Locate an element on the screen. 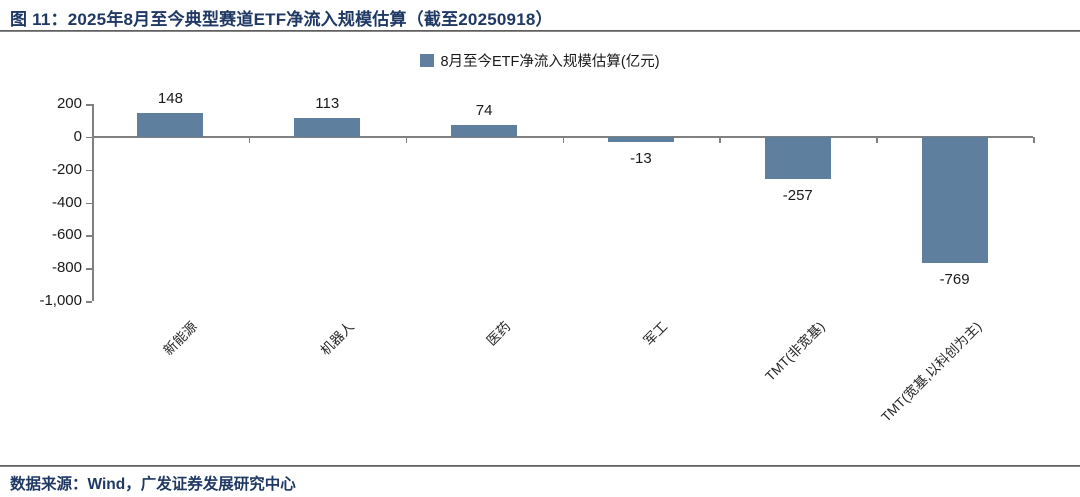 Image resolution: width=1080 pixels, height=497 pixels. y-axis-tick-label: 200 is located at coordinates (69, 103).